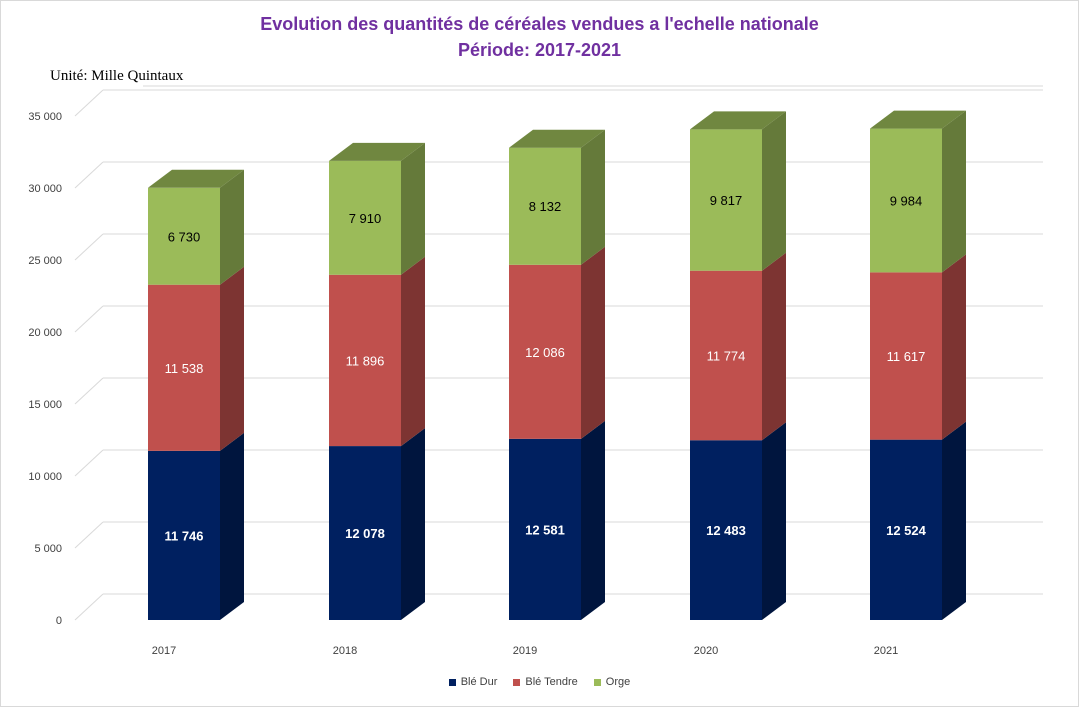 The height and width of the screenshot is (707, 1079). I want to click on data-label: 12 483, so click(726, 530).